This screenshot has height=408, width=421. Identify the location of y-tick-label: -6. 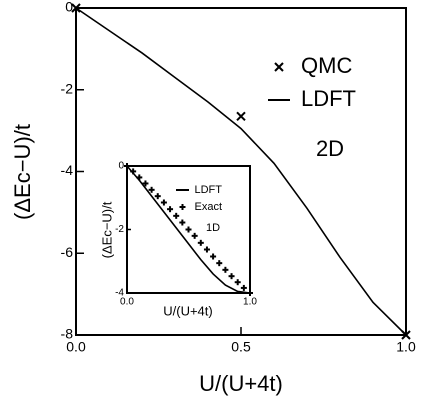
(67, 252).